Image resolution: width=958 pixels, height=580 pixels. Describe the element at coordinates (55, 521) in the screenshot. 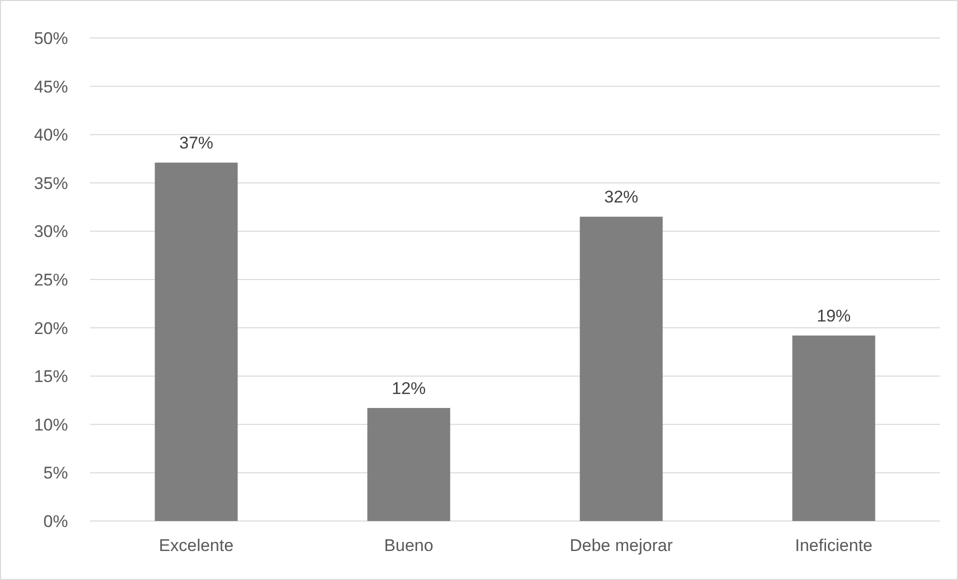

I see `y-tick-label: 0%` at that location.